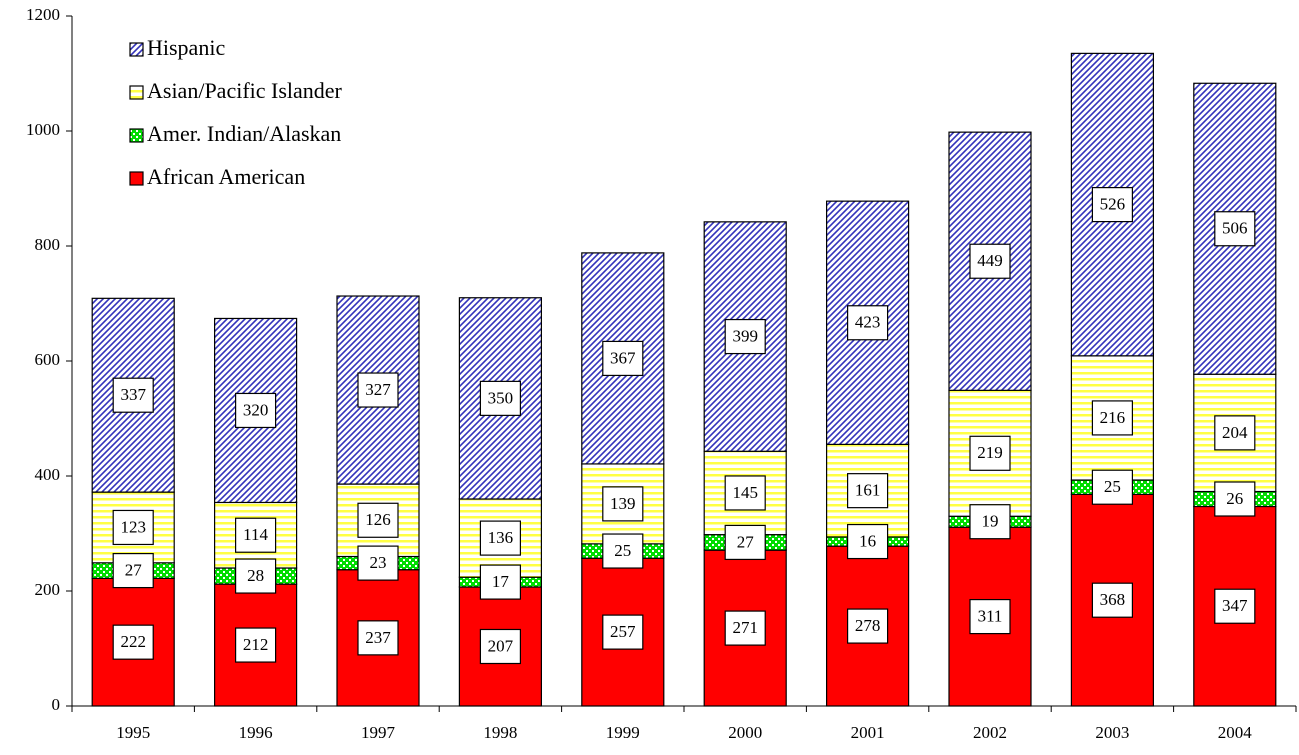 The image size is (1299, 755). Describe the element at coordinates (1235, 732) in the screenshot. I see `x-tick-label: 2004` at that location.